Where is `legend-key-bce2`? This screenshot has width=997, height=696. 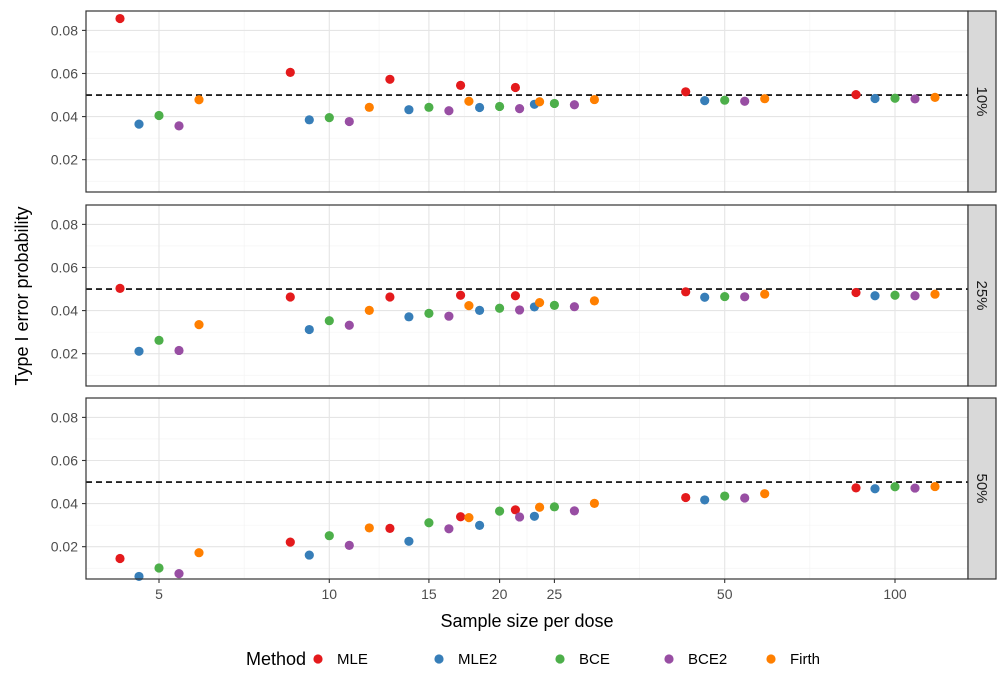
legend-key-bce2 is located at coordinates (669, 659).